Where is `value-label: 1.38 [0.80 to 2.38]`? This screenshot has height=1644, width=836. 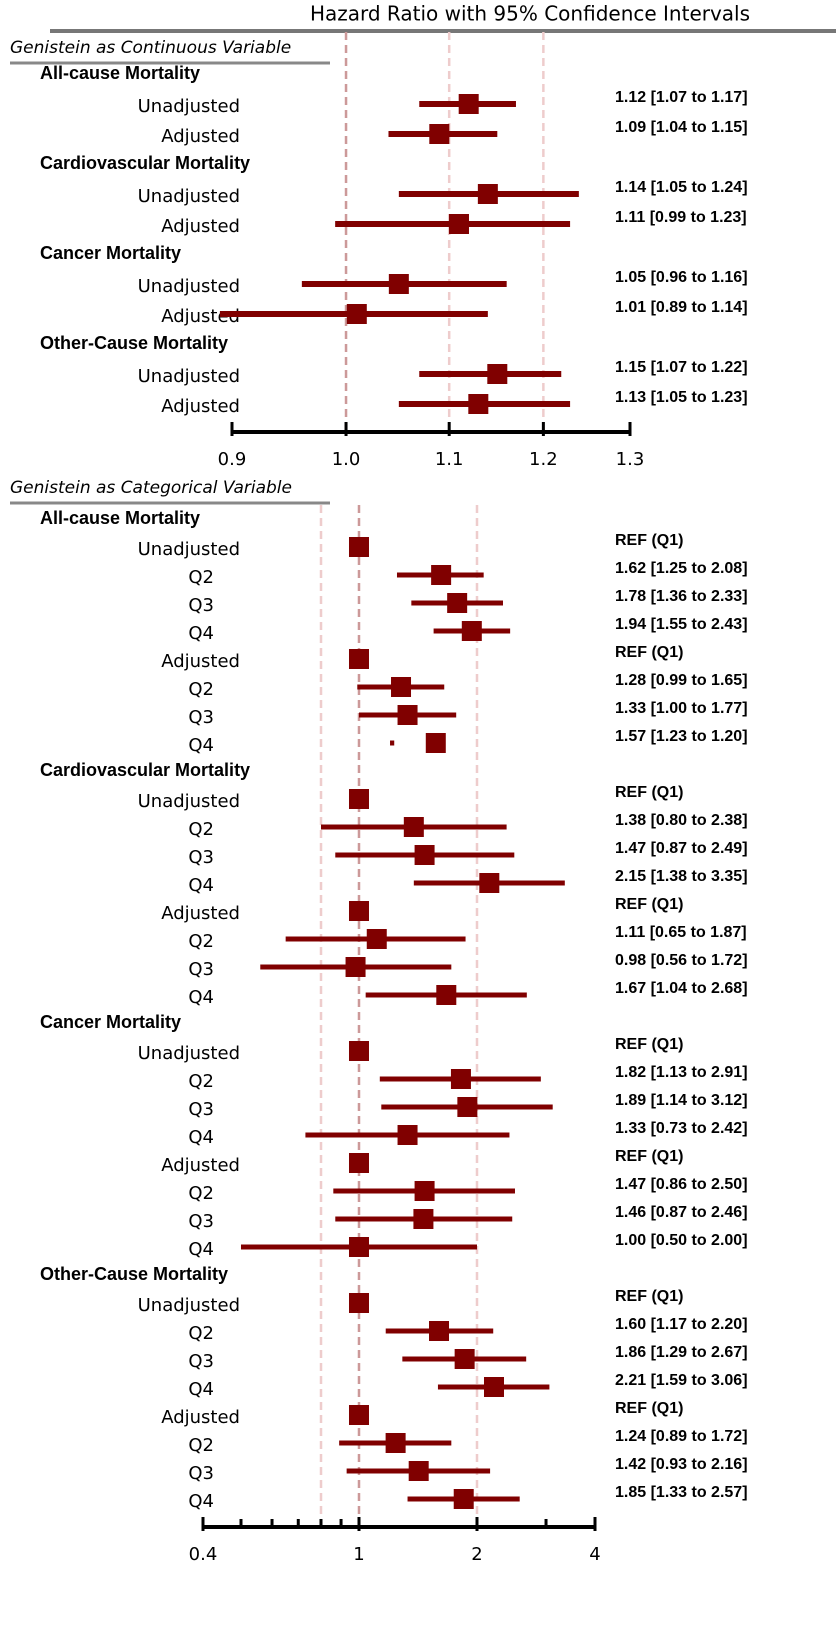 value-label: 1.38 [0.80 to 2.38] is located at coordinates (681, 820).